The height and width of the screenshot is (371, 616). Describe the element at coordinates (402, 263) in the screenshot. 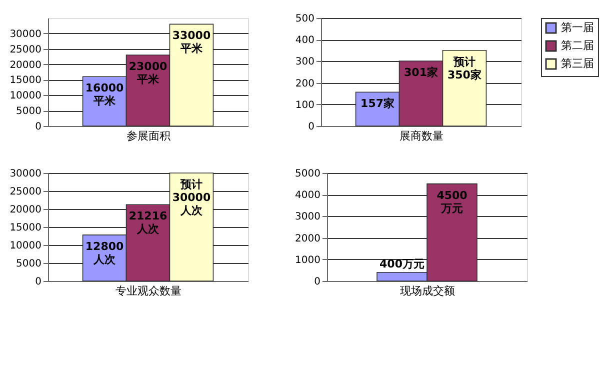

I see `data-label: 400万元` at that location.